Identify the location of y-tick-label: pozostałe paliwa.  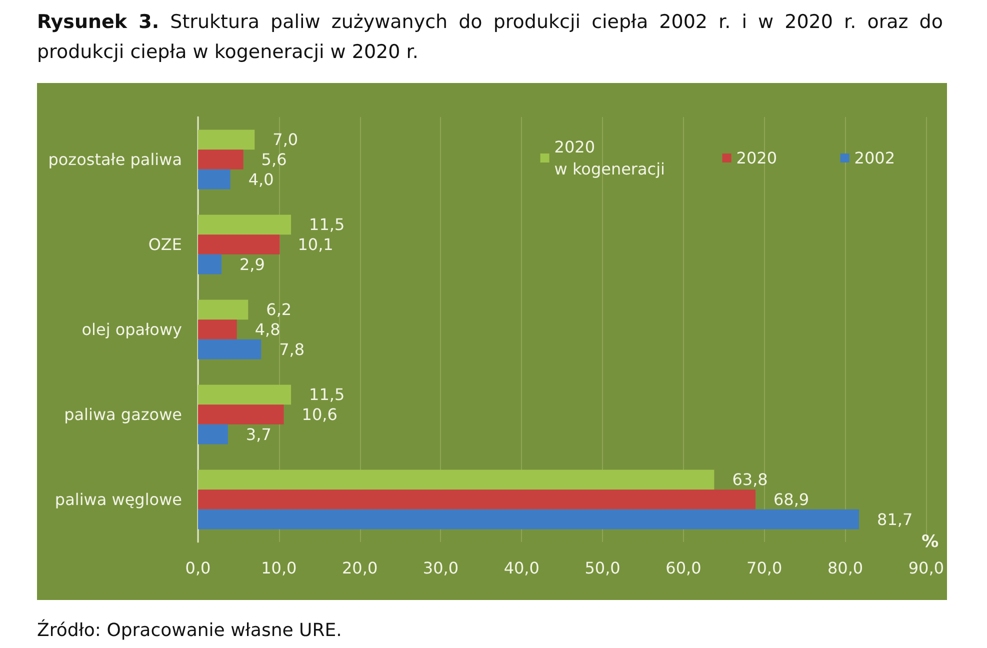
(115, 159).